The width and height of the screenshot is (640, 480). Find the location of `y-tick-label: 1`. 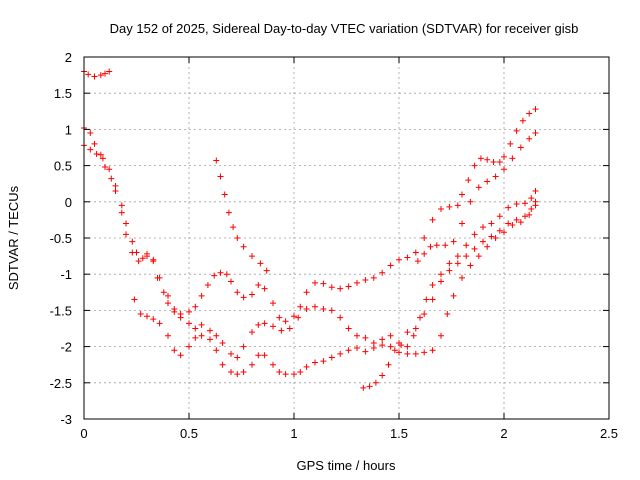

y-tick-label: 1 is located at coordinates (68, 129).